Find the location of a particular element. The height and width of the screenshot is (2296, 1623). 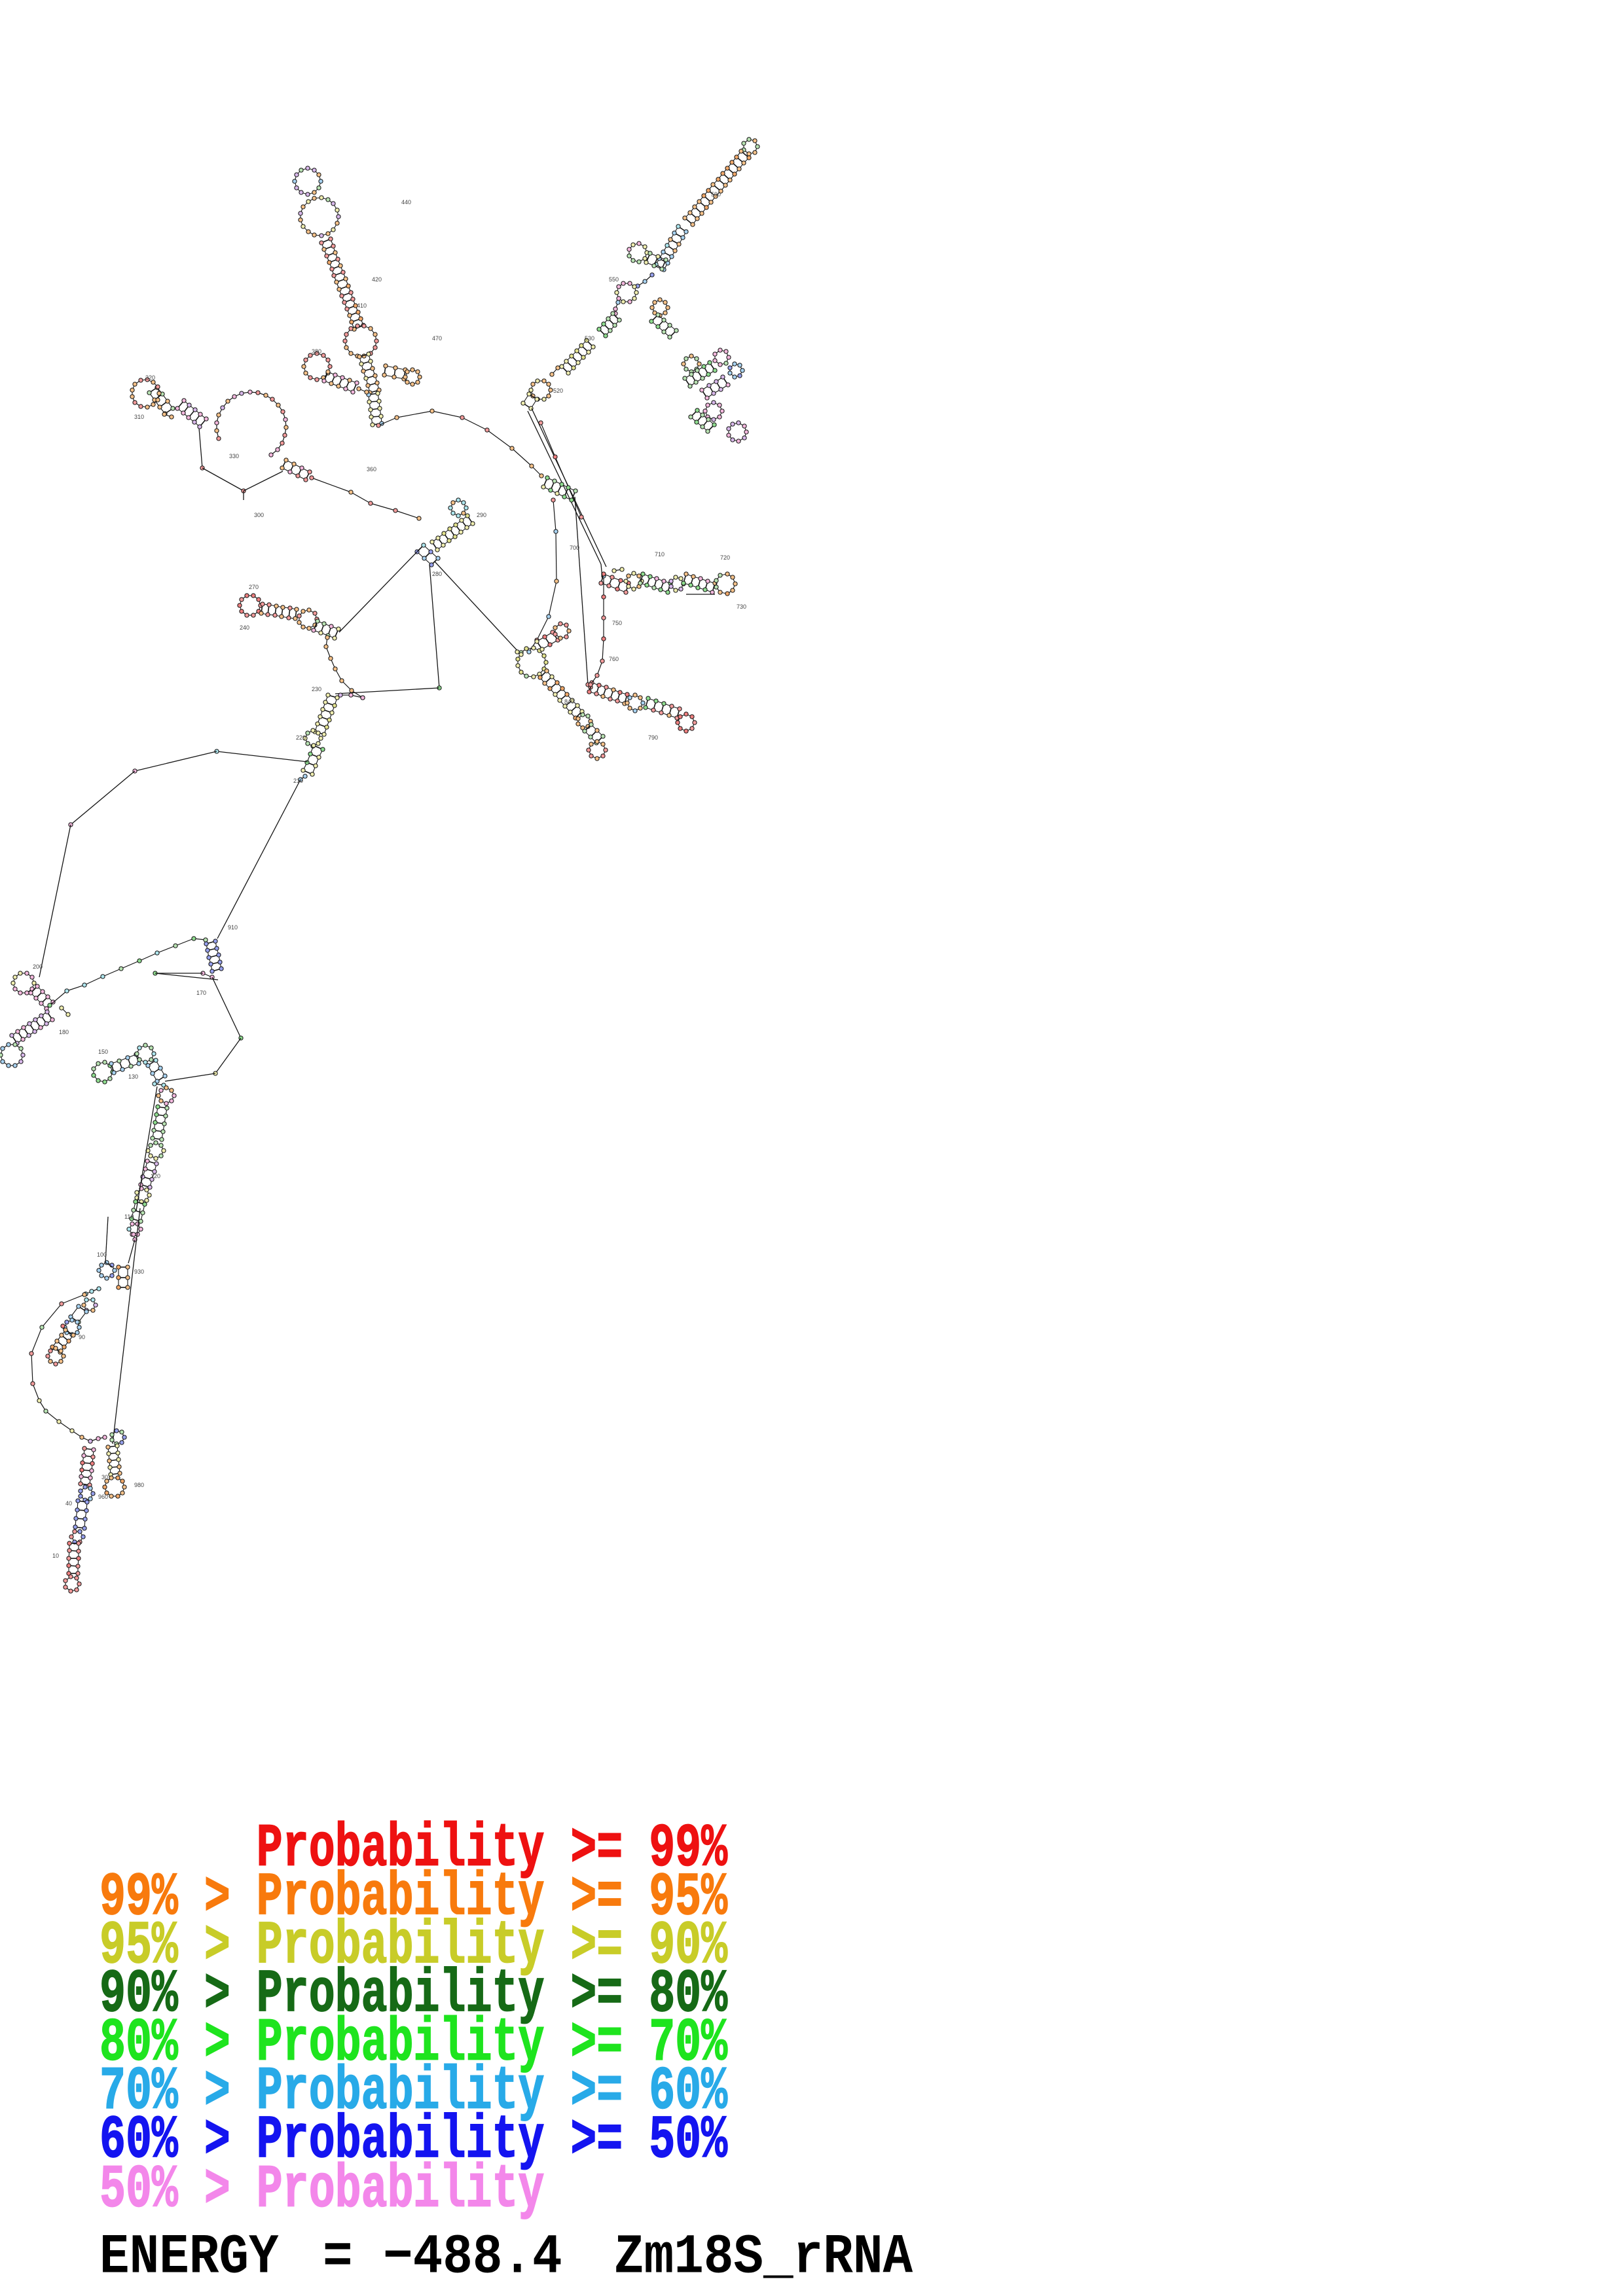

svg-text: 750 is located at coordinates (617, 623).